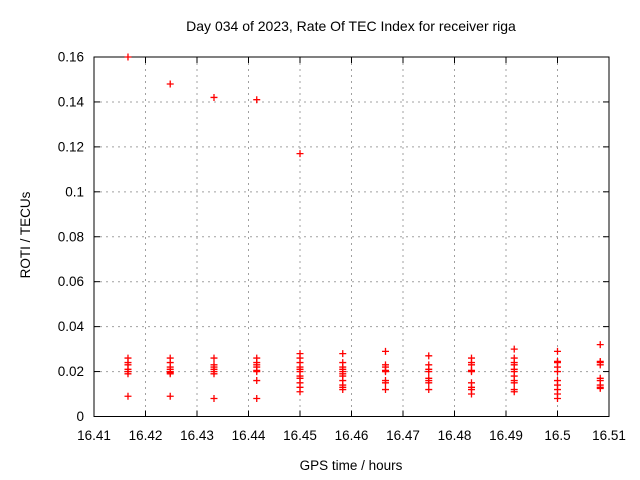 This screenshot has height=480, width=640. What do you see at coordinates (71, 281) in the screenshot?
I see `y-tick-label: 0.06` at bounding box center [71, 281].